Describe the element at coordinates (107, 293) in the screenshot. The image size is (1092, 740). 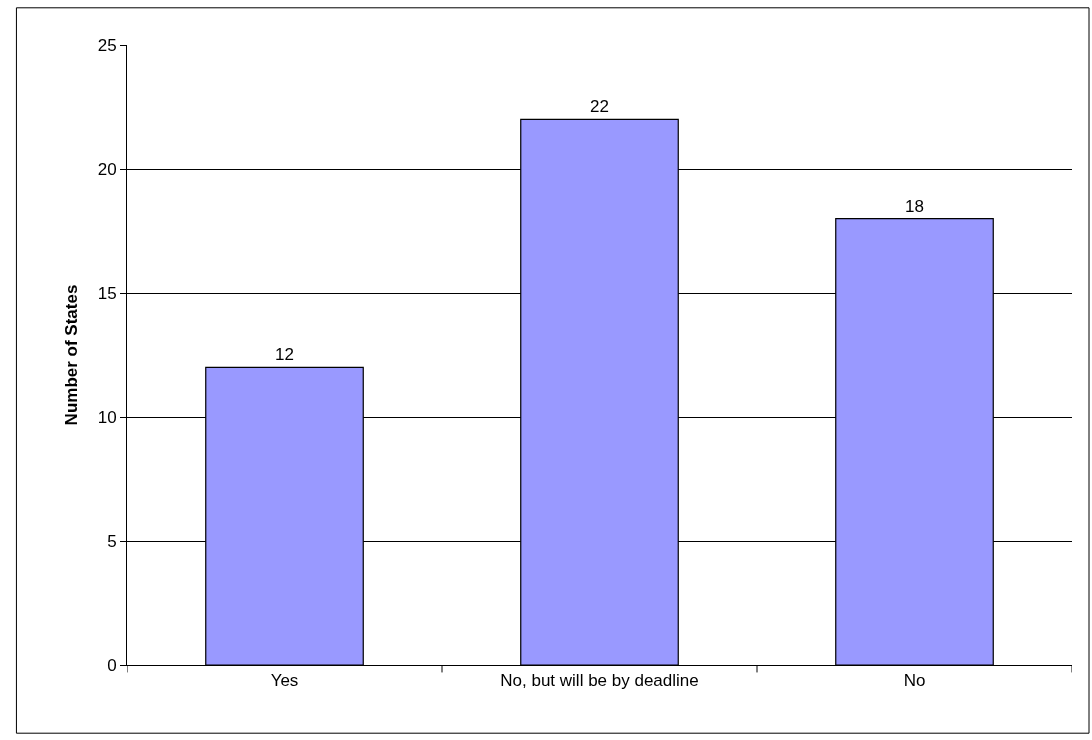
I see `y-tick-label: 15` at that location.